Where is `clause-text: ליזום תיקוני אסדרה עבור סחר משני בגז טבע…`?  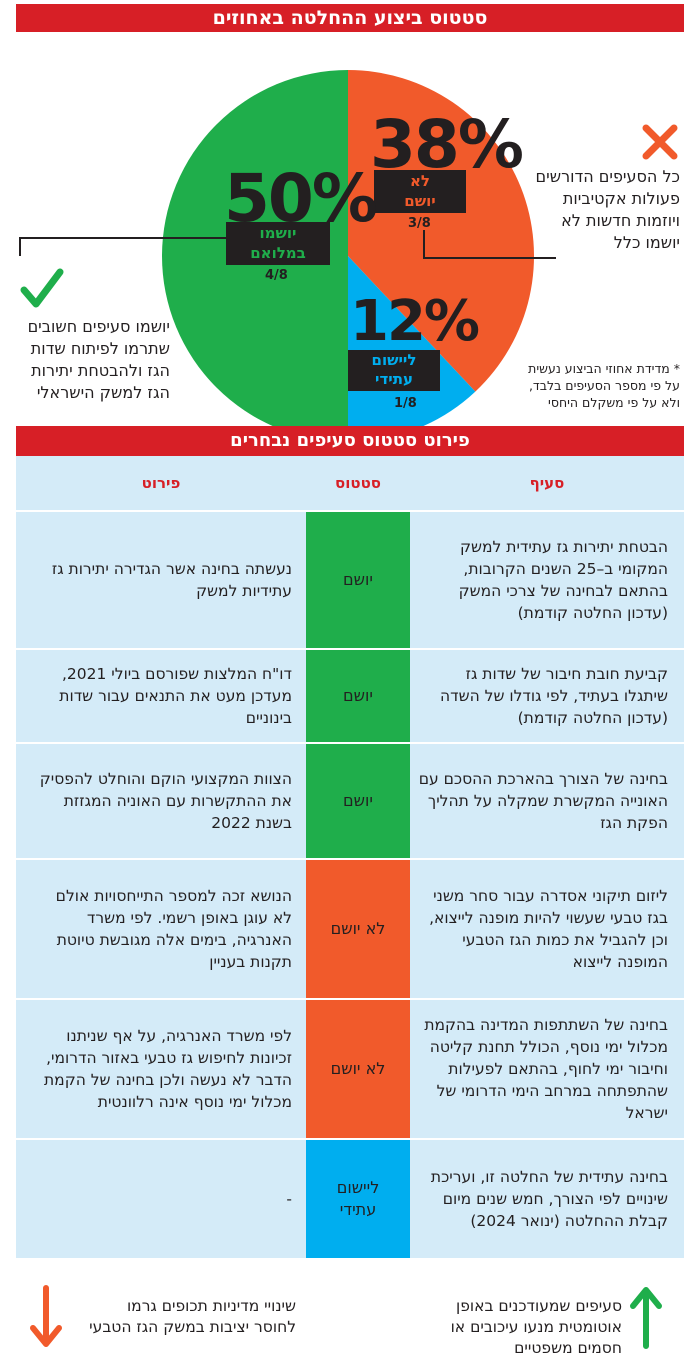
clause-text: ליזום תיקוני אסדרה עבור סחר משני בגז טבע… is located at coordinates (548, 929).